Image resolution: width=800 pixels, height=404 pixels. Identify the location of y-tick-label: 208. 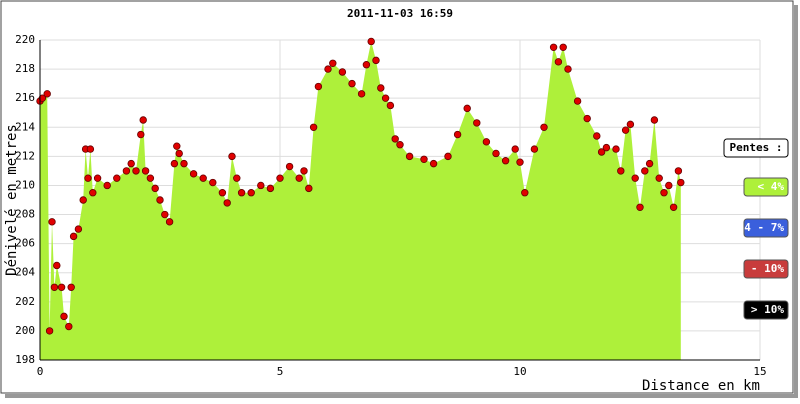
(25, 214).